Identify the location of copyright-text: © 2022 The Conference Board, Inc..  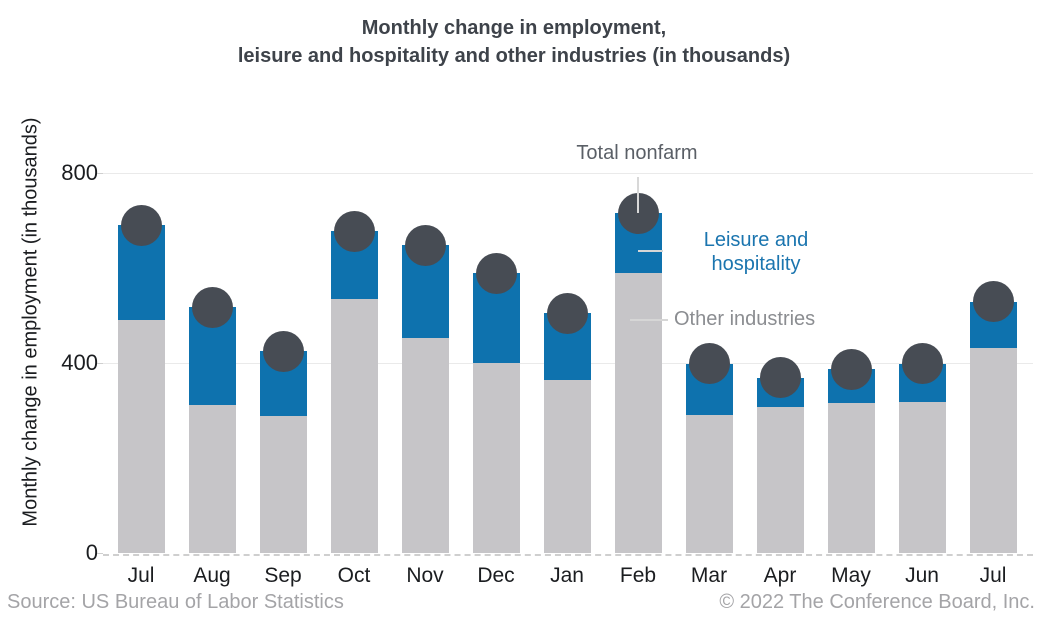
(877, 602).